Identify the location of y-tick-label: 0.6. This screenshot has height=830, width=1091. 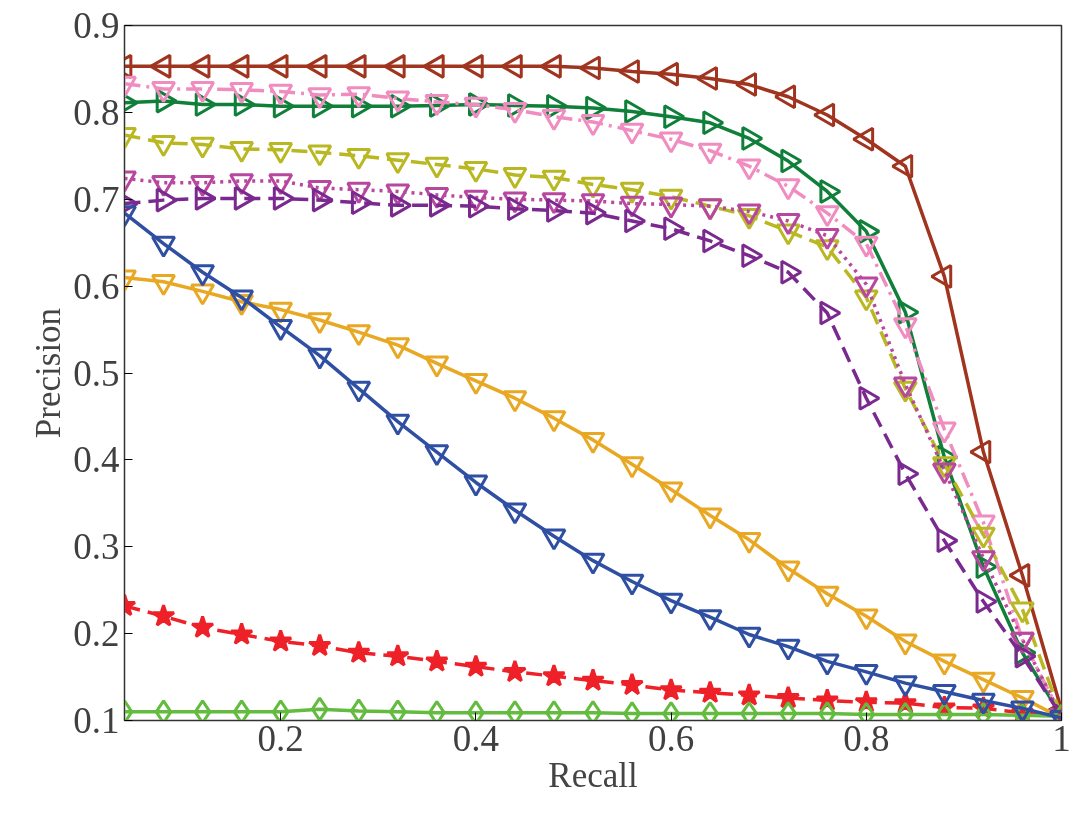
(96, 286).